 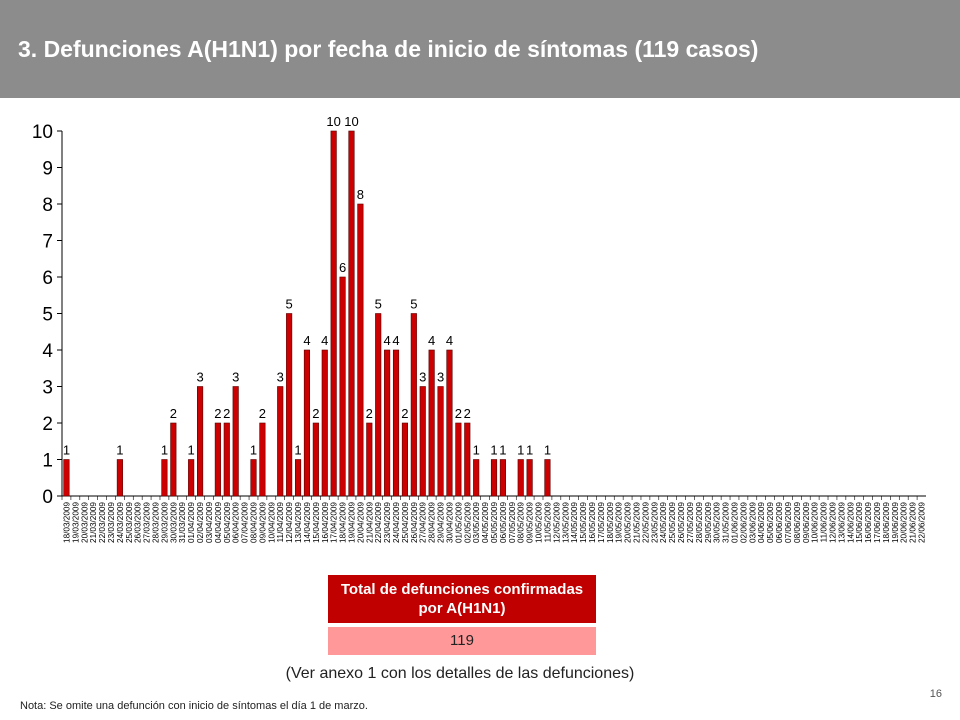 What do you see at coordinates (47, 424) in the screenshot?
I see `y-tick-label: 2` at bounding box center [47, 424].